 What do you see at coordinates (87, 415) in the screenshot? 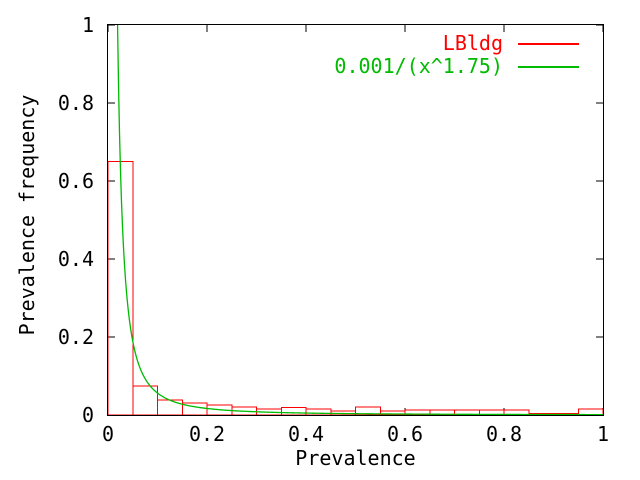
I see `y-tick-label-0: 0` at bounding box center [87, 415].